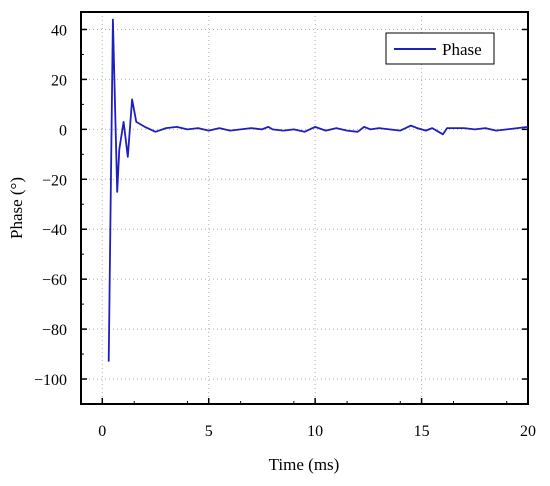 This screenshot has height=486, width=550. What do you see at coordinates (59, 30) in the screenshot?
I see `y-tick-label: 40` at bounding box center [59, 30].